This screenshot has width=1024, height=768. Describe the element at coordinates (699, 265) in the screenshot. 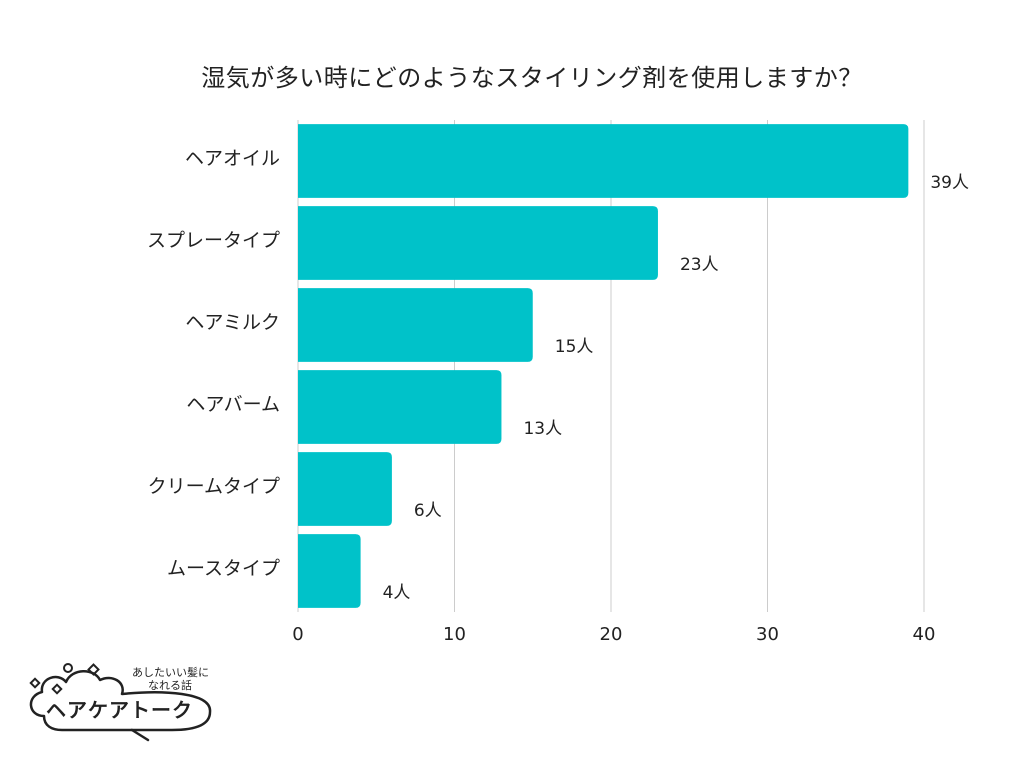

I see `data-label: 23人` at that location.